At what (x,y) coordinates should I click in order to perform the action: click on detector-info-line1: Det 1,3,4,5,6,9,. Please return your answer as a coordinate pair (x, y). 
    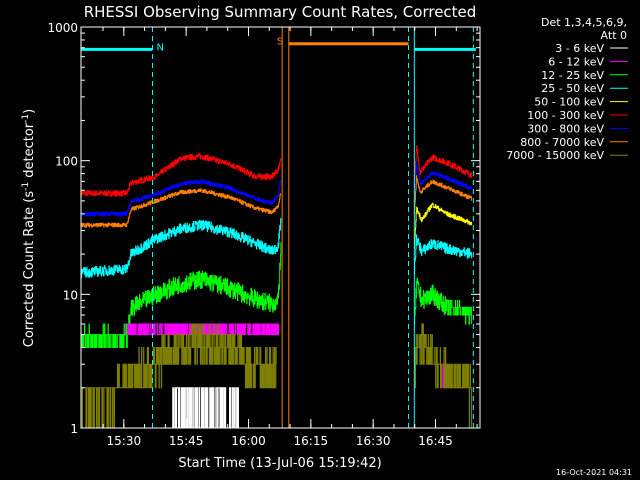
    Looking at the image, I should click on (584, 22).